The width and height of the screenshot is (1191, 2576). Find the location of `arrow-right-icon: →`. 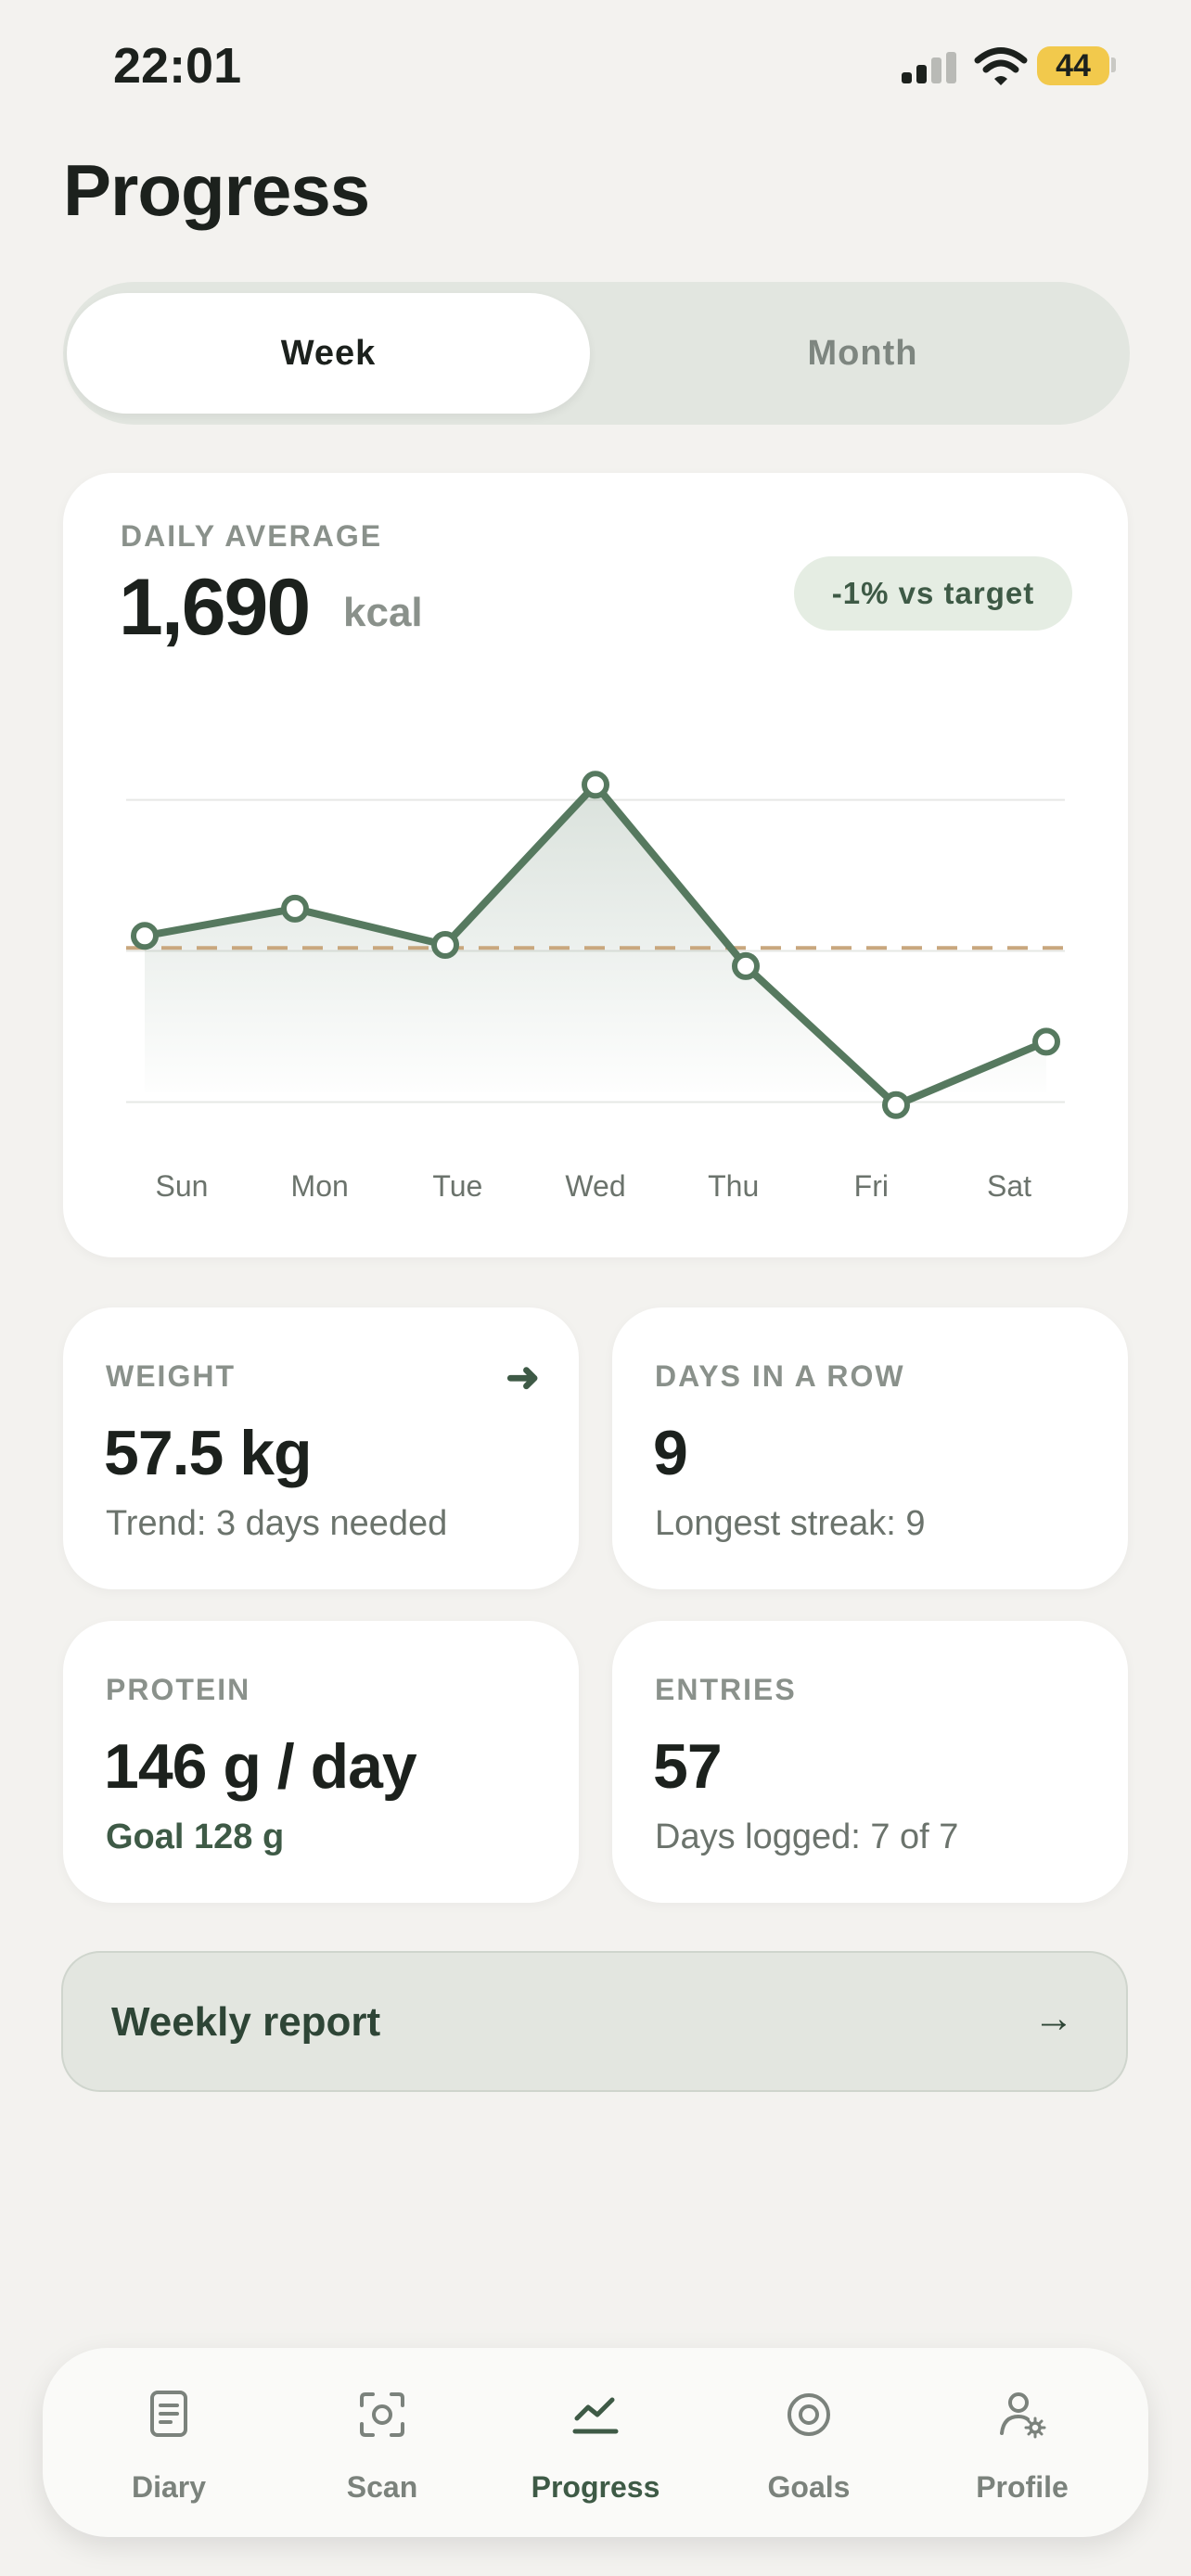

arrow-right-icon: → is located at coordinates (1053, 2019).